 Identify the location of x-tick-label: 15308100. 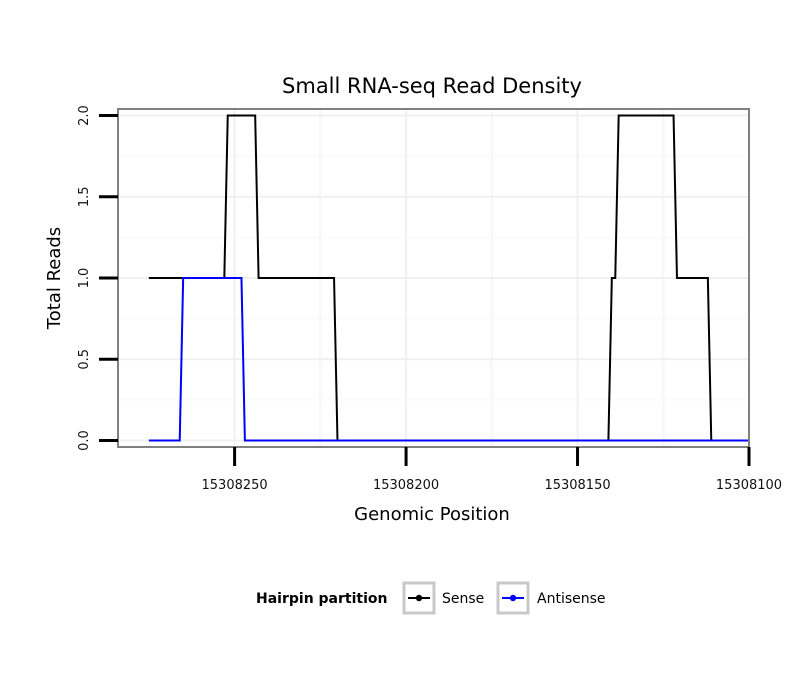
(749, 485).